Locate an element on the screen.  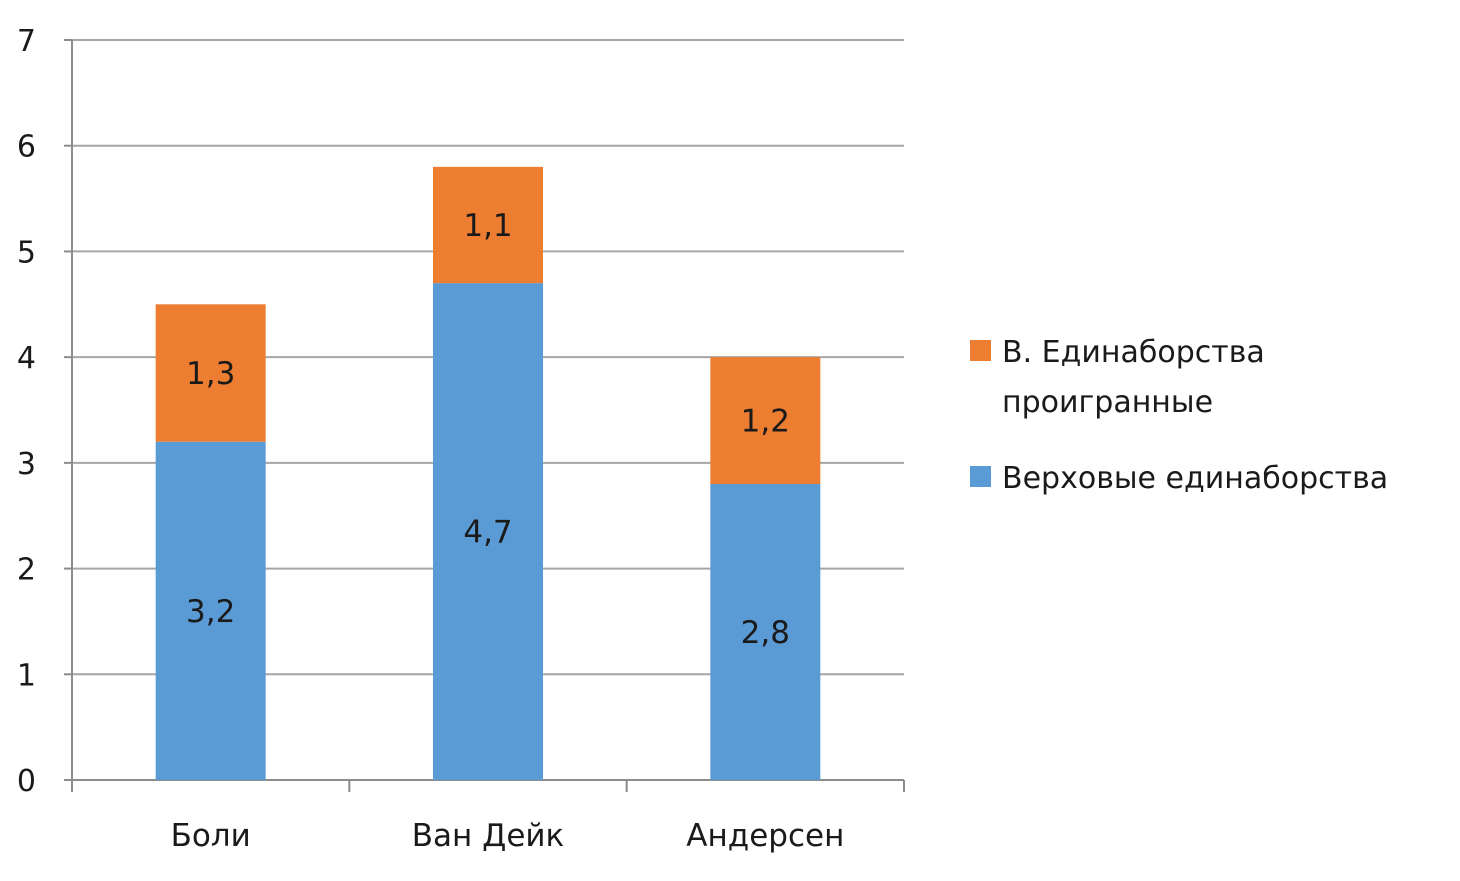
x-category-label: Андерсен is located at coordinates (765, 836).